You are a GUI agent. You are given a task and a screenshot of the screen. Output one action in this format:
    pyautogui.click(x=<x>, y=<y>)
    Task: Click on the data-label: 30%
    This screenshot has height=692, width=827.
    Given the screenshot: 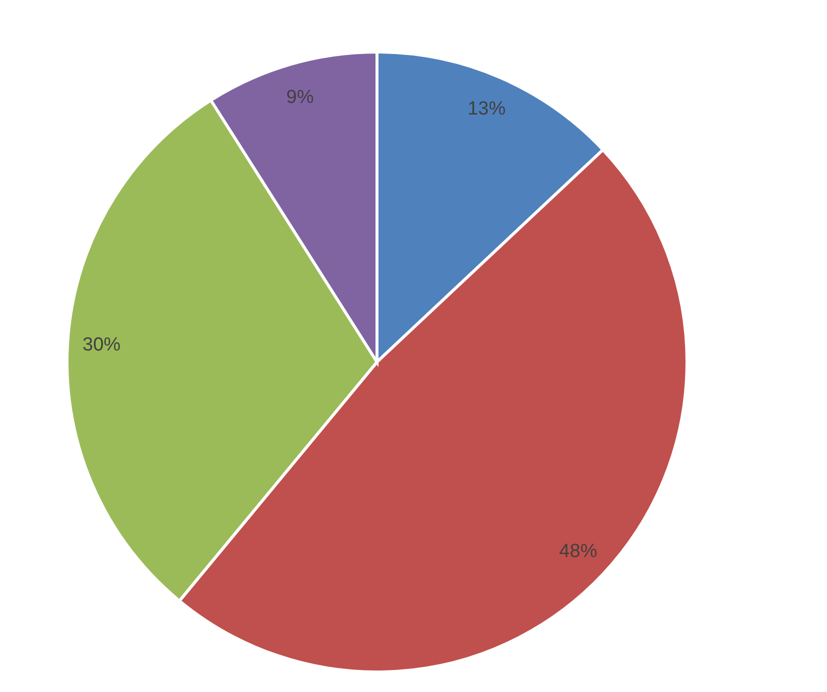 What is the action you would take?
    pyautogui.click(x=101, y=345)
    